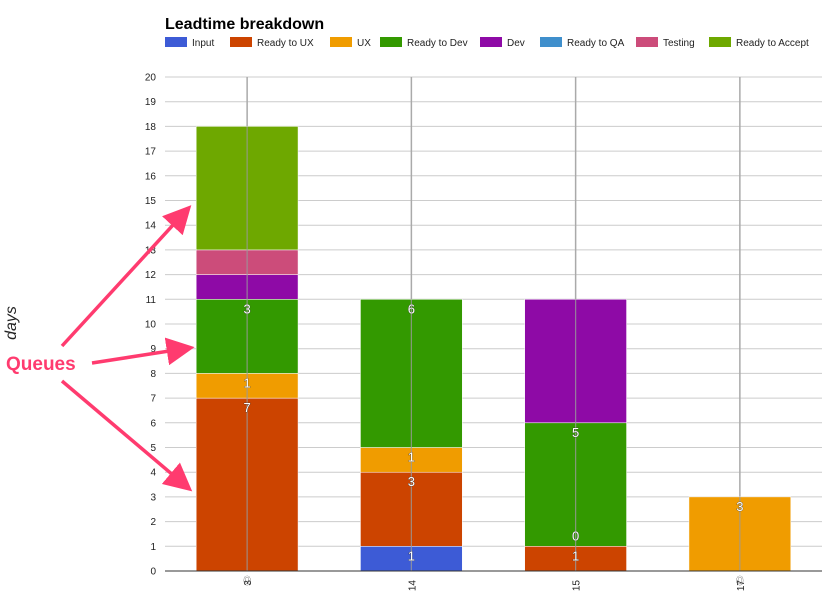 Image resolution: width=824 pixels, height=610 pixels. Describe the element at coordinates (153, 572) in the screenshot. I see `y-tick-label: 0` at that location.